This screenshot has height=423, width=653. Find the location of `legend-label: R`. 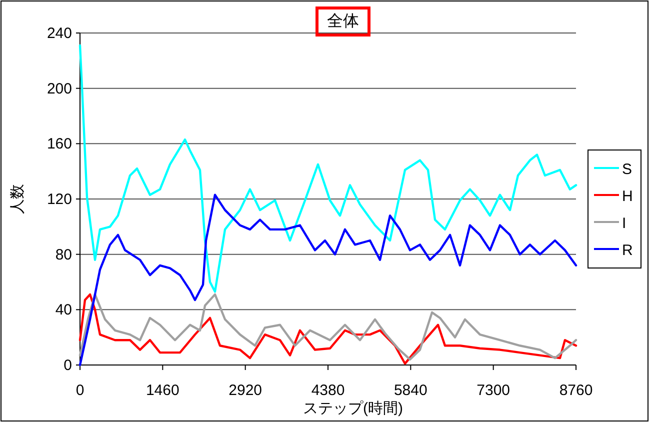

legend-label: R is located at coordinates (627, 250).